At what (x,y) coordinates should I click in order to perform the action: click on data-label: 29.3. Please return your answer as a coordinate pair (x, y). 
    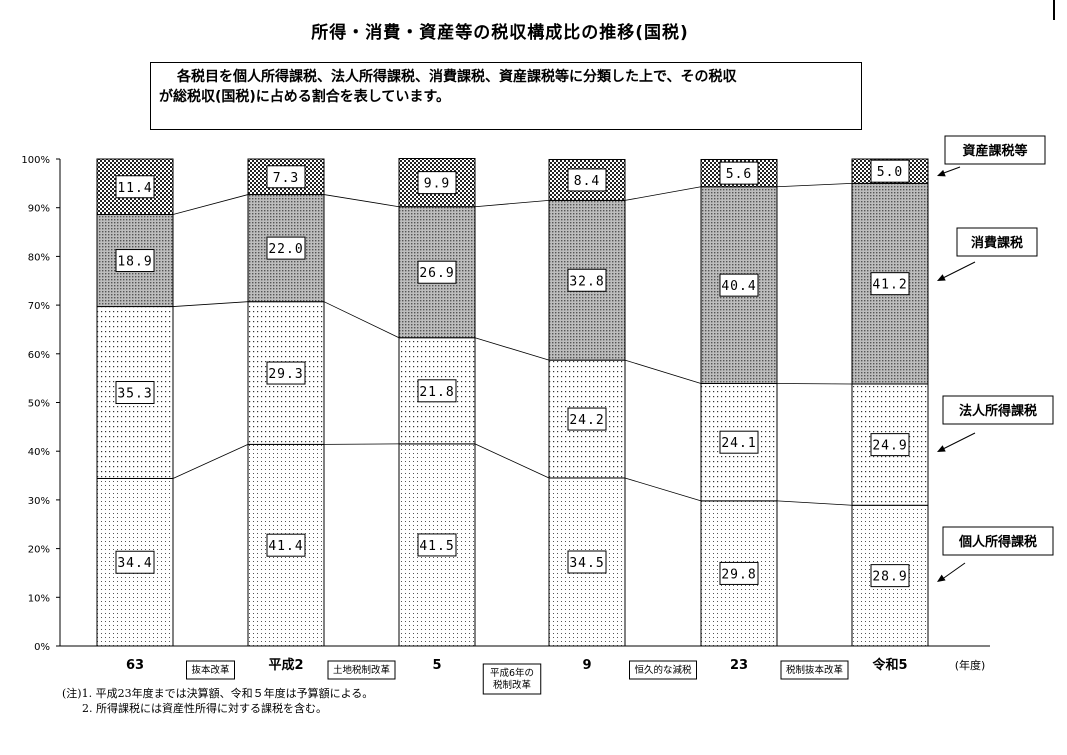
    Looking at the image, I should click on (285, 374).